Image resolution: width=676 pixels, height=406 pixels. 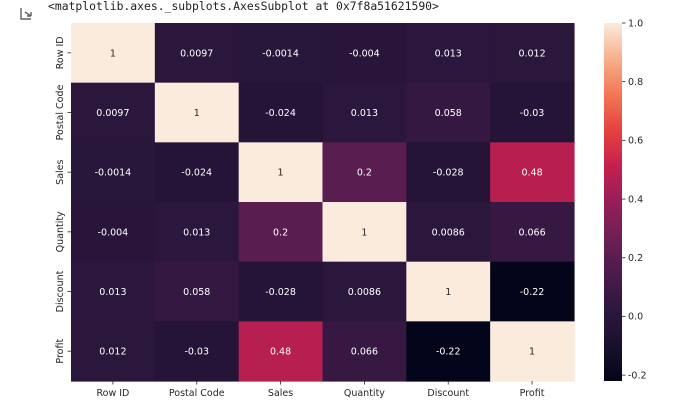 I want to click on colorbar-tick-label: 0.8, so click(x=635, y=82).